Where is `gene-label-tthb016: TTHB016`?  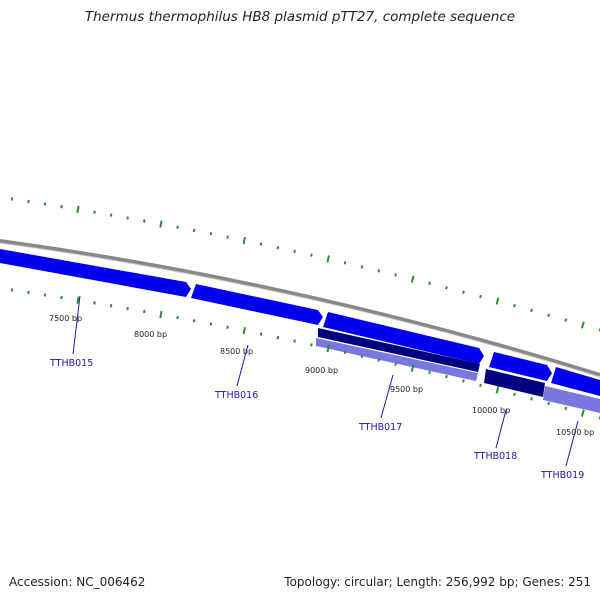
gene-label-tthb016: TTHB016 is located at coordinates (236, 395).